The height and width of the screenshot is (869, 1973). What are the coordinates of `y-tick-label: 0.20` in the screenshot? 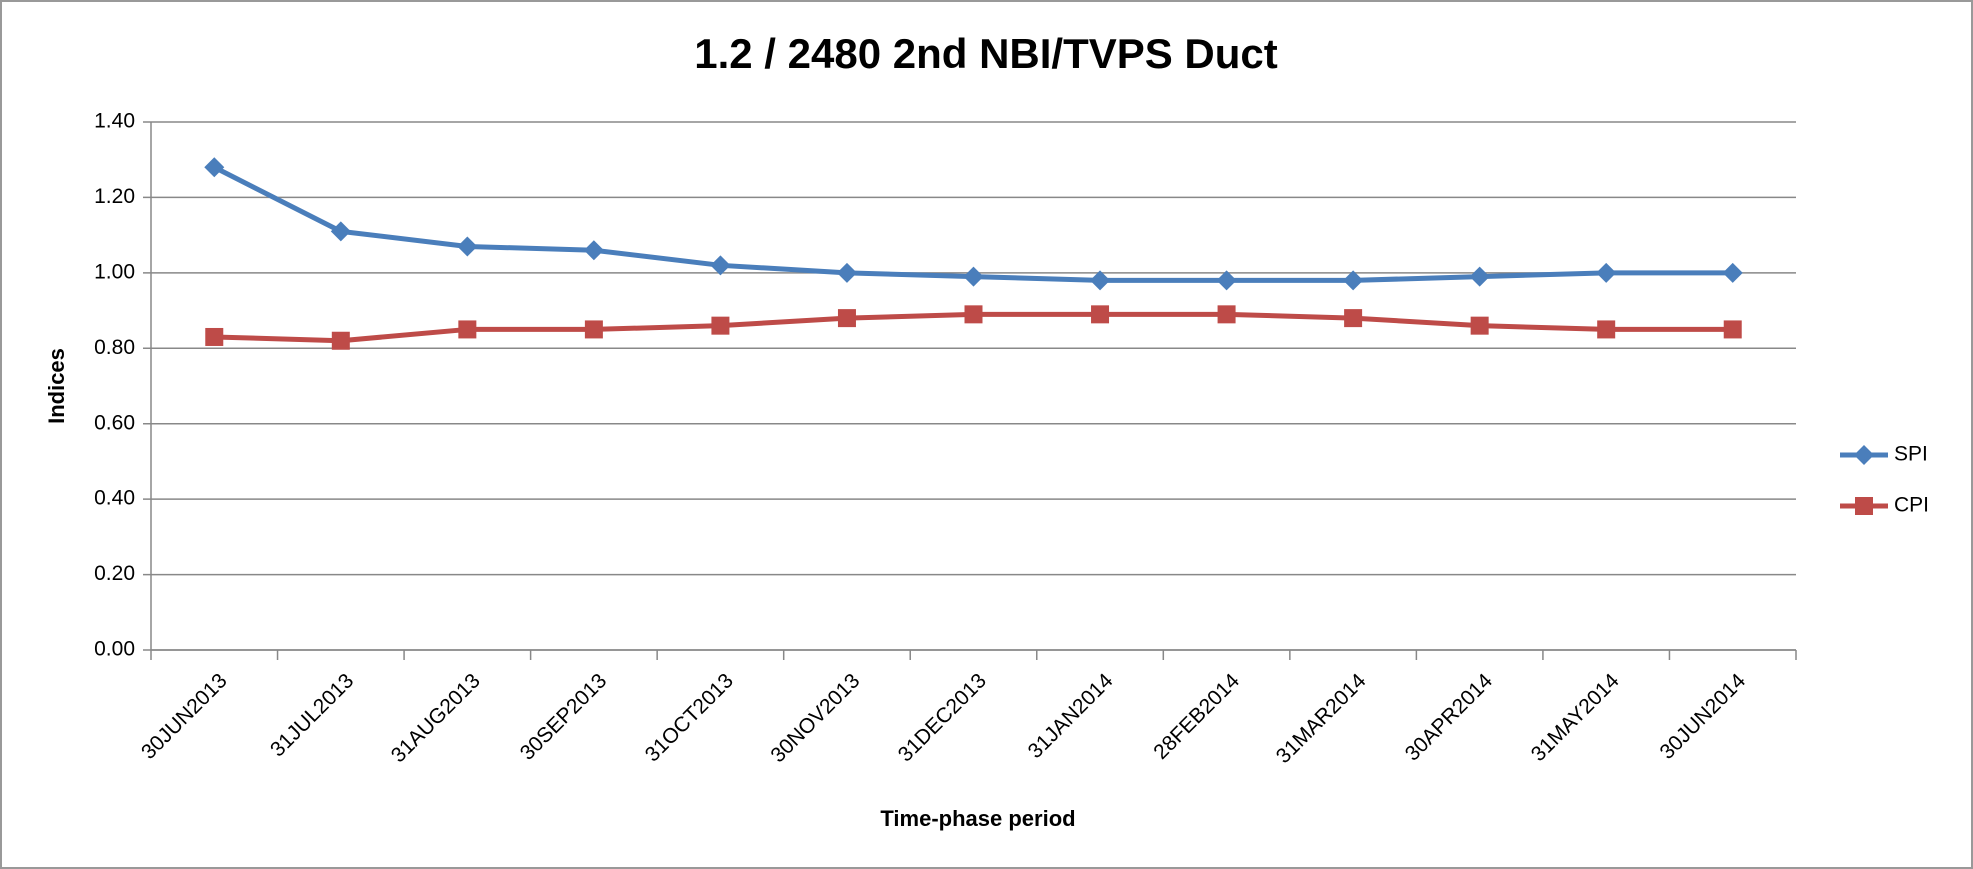 It's located at (114, 573).